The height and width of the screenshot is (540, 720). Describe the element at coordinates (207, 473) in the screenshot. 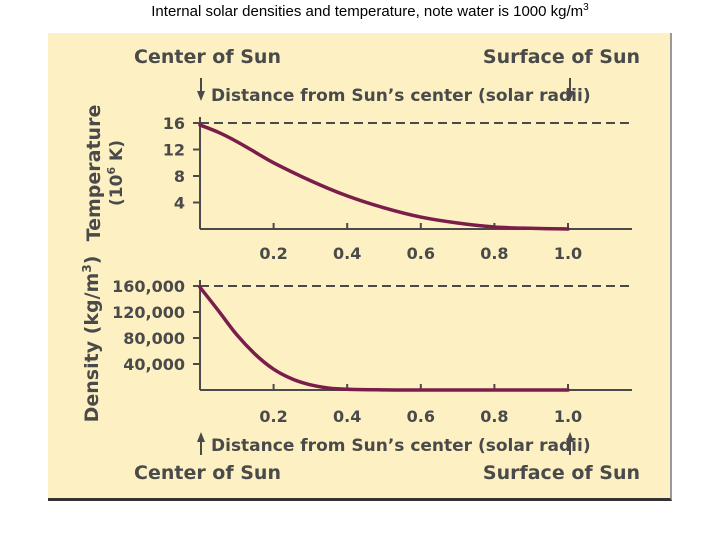

I see `bottom-center-of-sun-label: Center of Sun` at that location.